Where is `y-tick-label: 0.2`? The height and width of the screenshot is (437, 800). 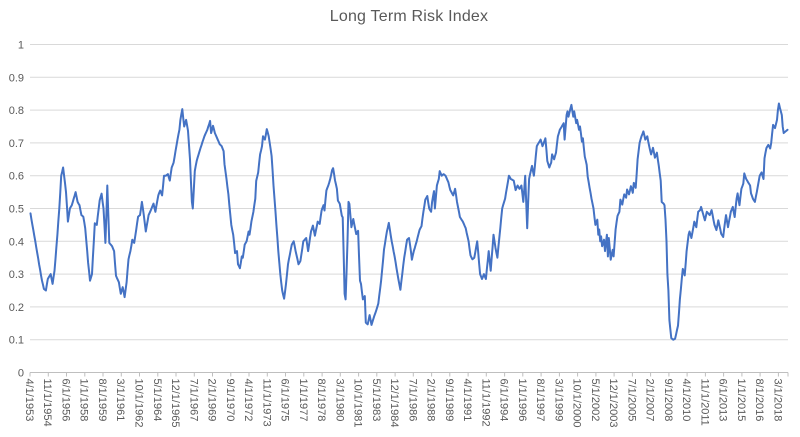 y-tick-label: 0.2 is located at coordinates (16, 308).